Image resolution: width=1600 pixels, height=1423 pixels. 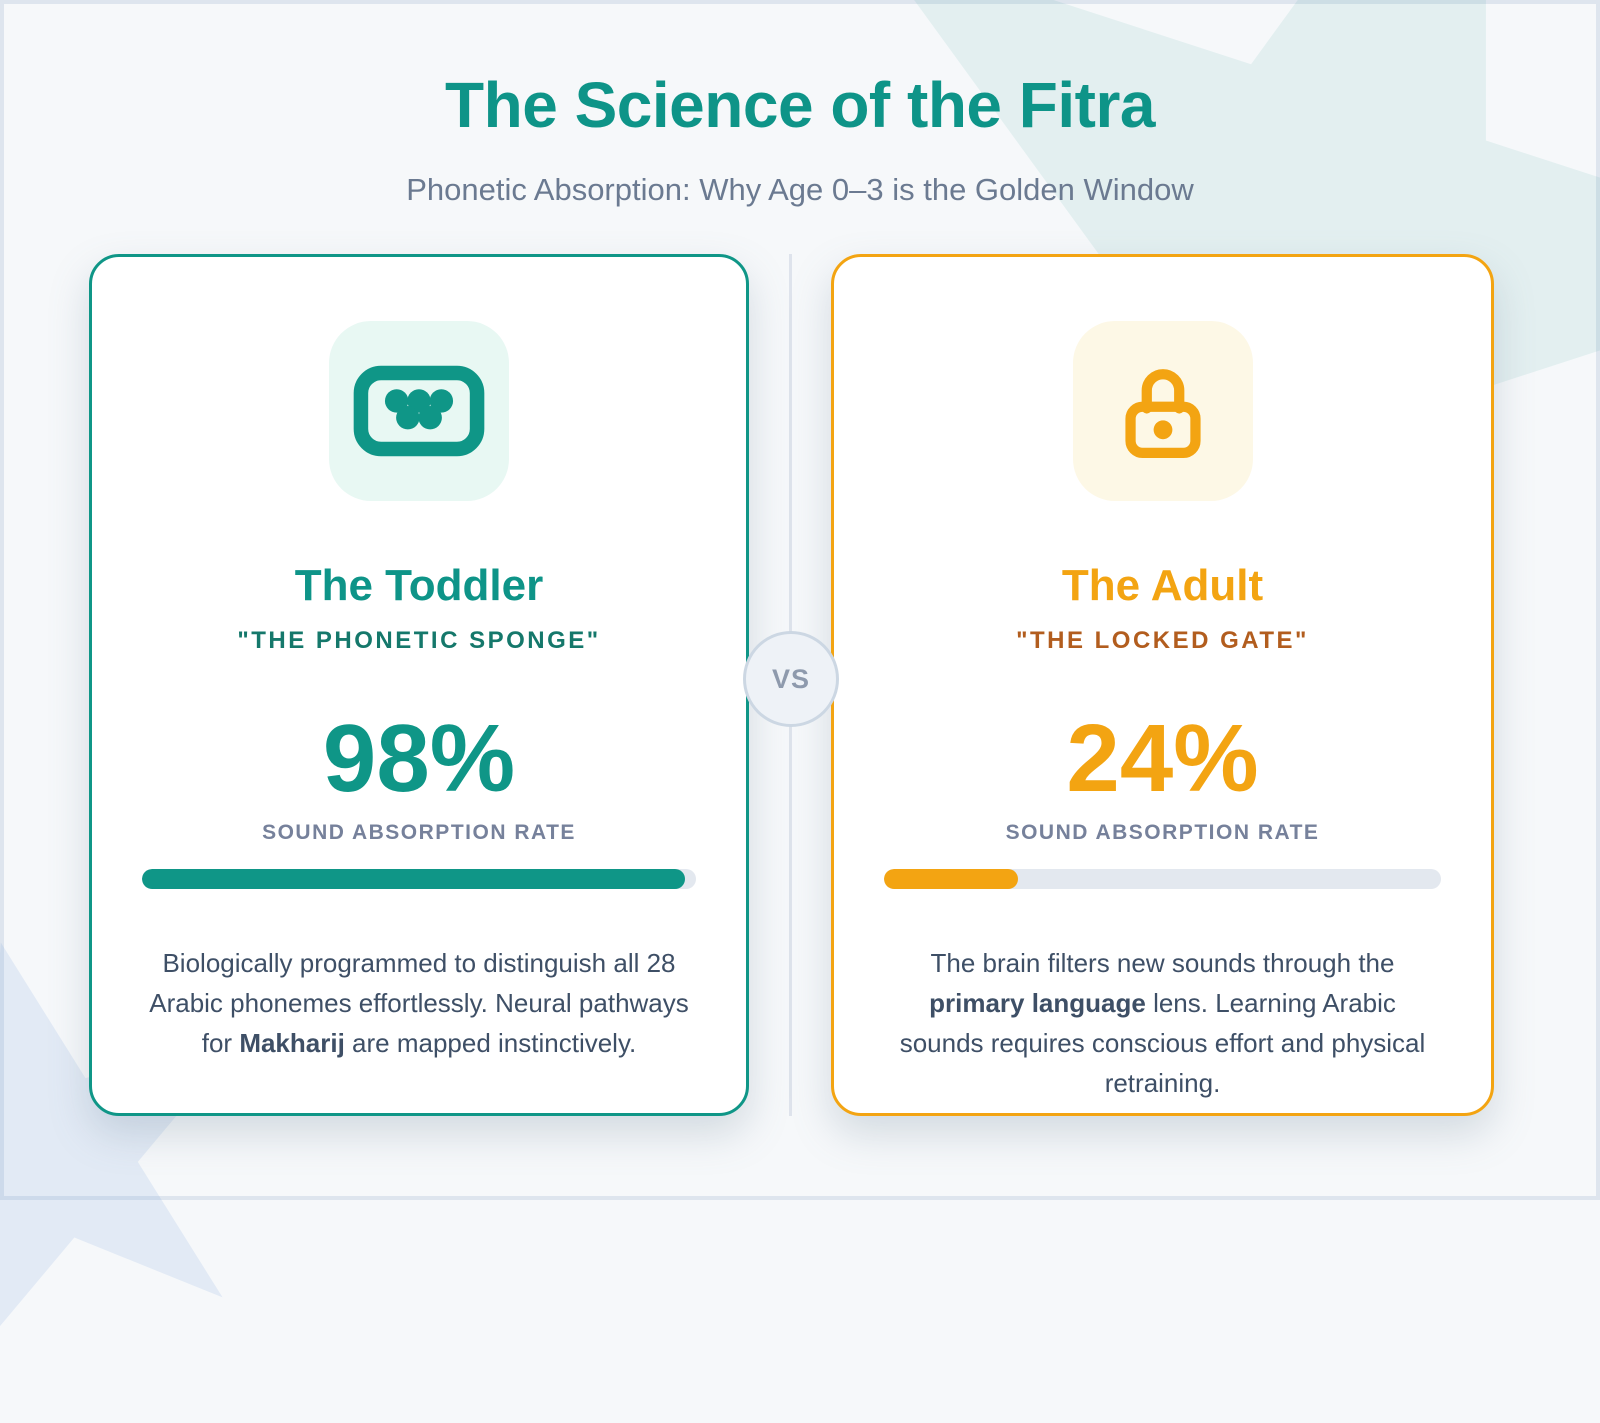 What do you see at coordinates (1162, 963) in the screenshot?
I see `adult-description-before: The brain filters new sounds through the` at bounding box center [1162, 963].